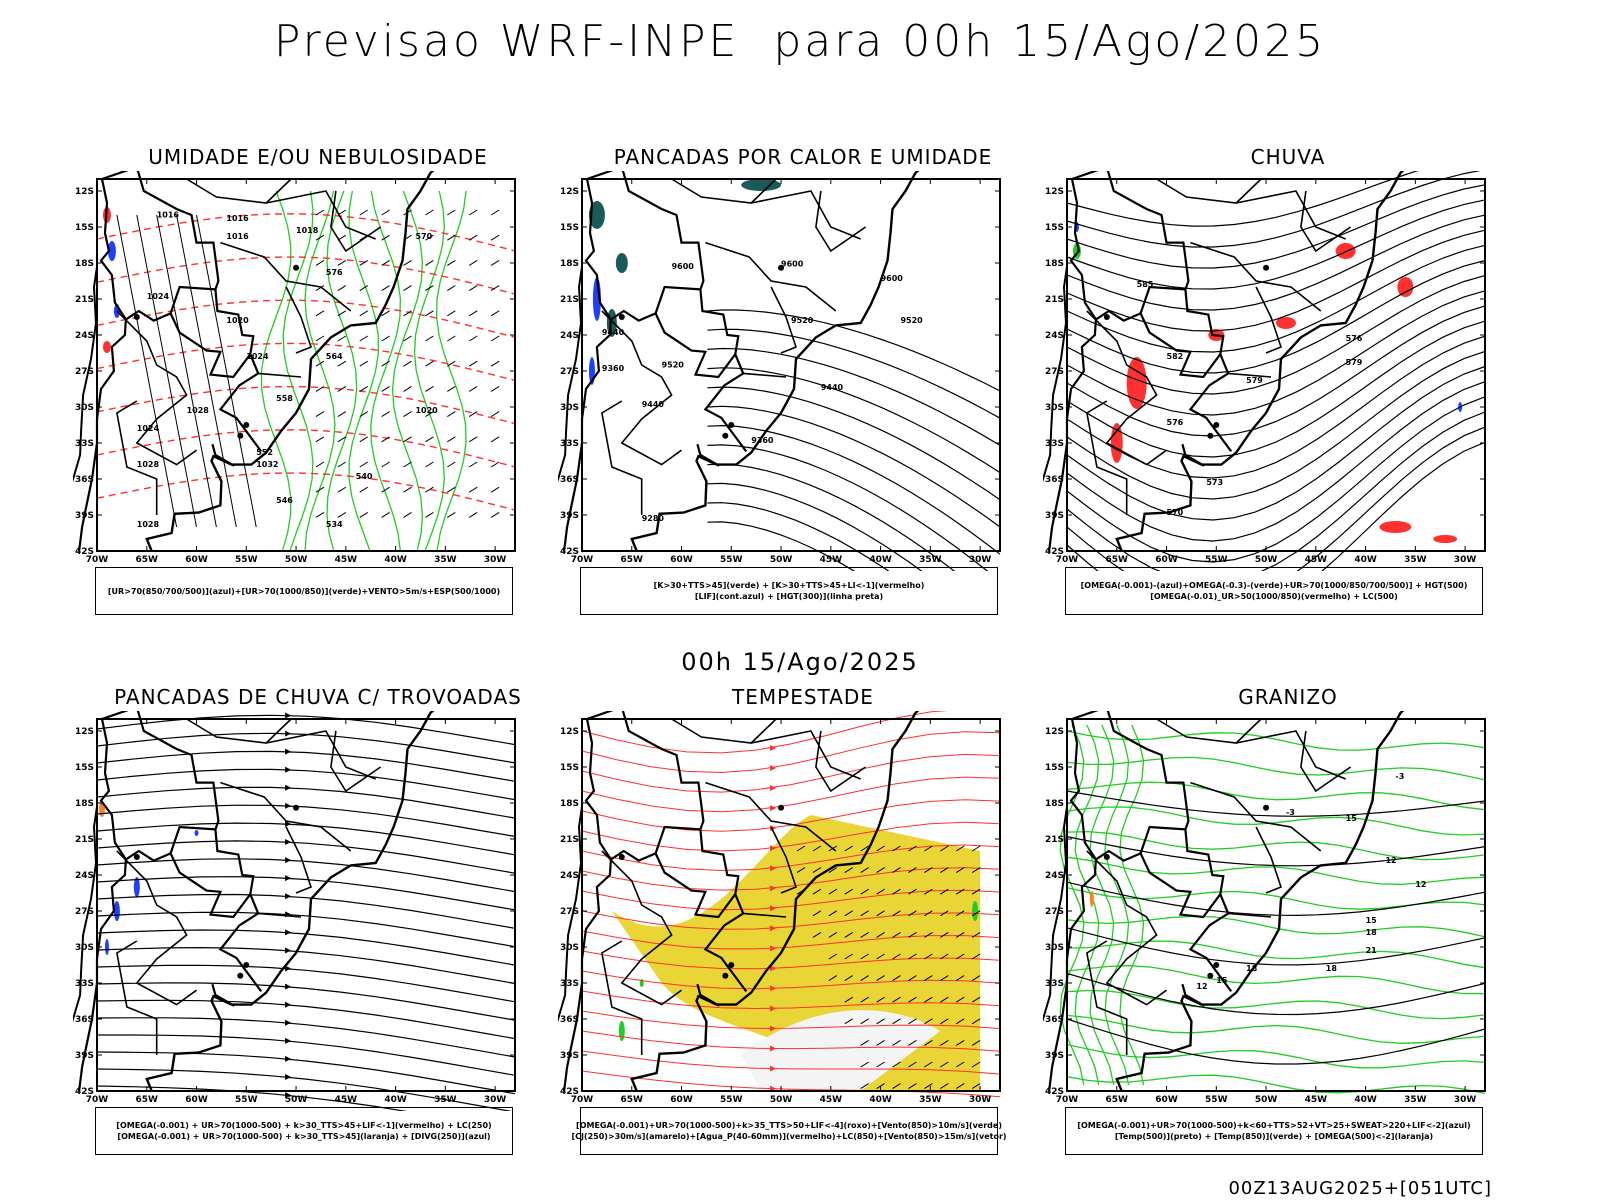 The height and width of the screenshot is (1200, 1600). I want to click on map-frame, so click(306, 365).